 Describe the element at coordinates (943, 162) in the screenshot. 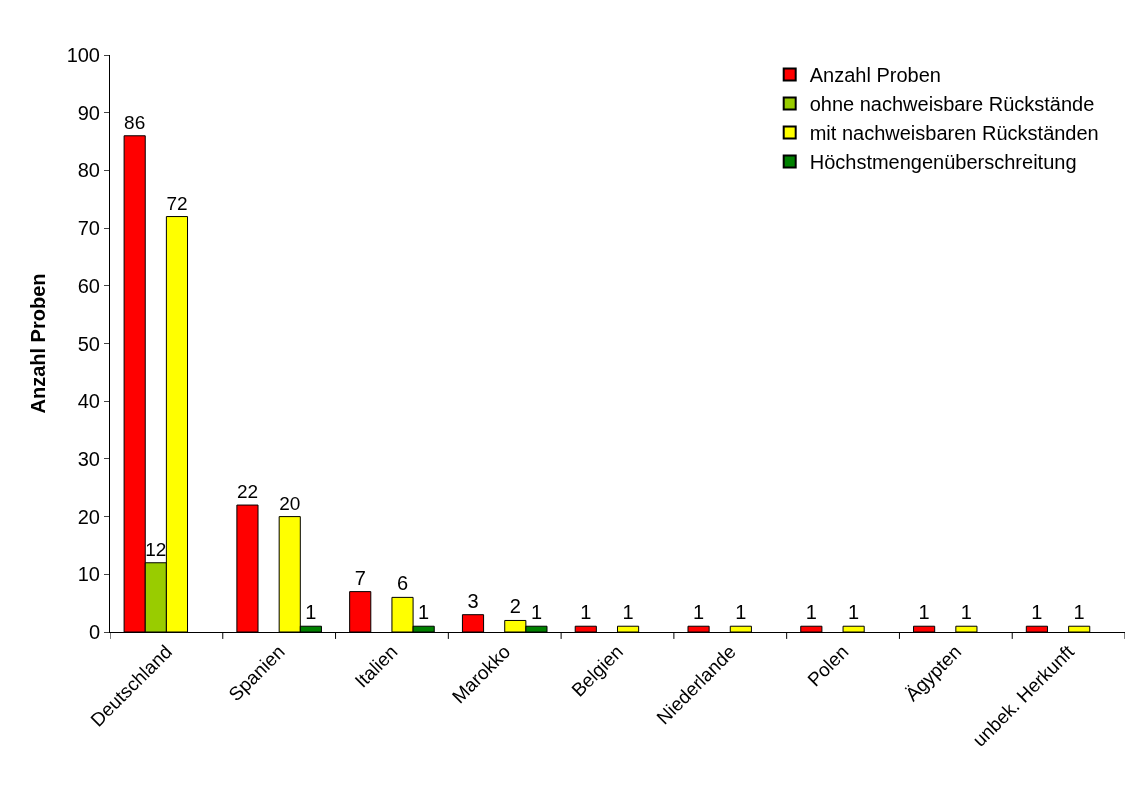

I see `legend-label: Höchstmengenüberschreitung` at that location.